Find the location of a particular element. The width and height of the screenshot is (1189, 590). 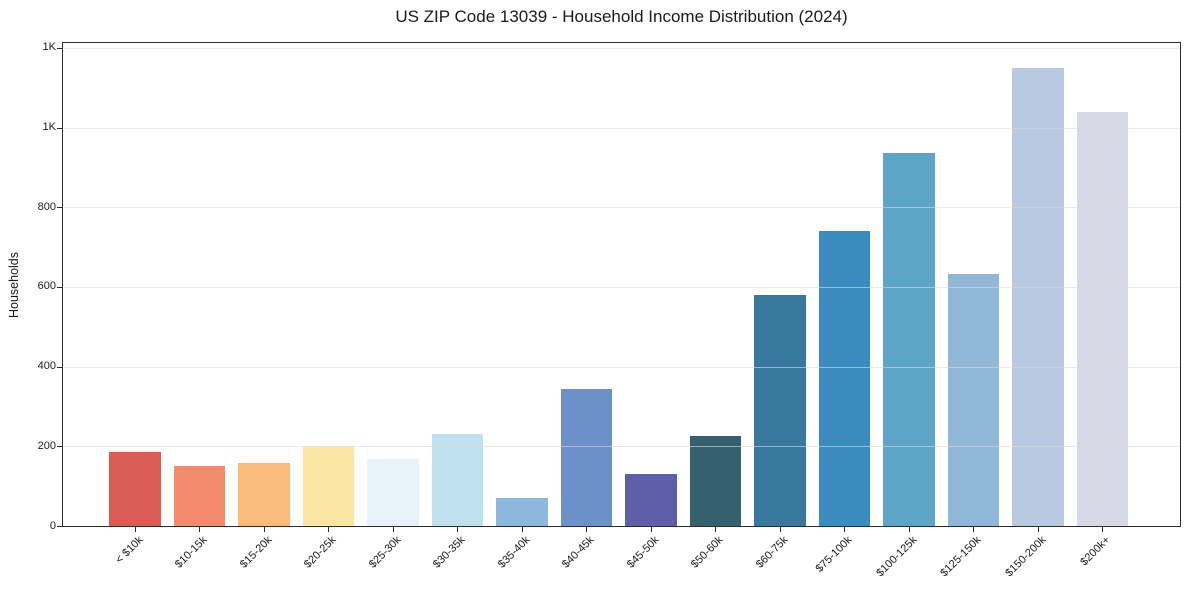

y-tick-label: 400 is located at coordinates (46, 366).